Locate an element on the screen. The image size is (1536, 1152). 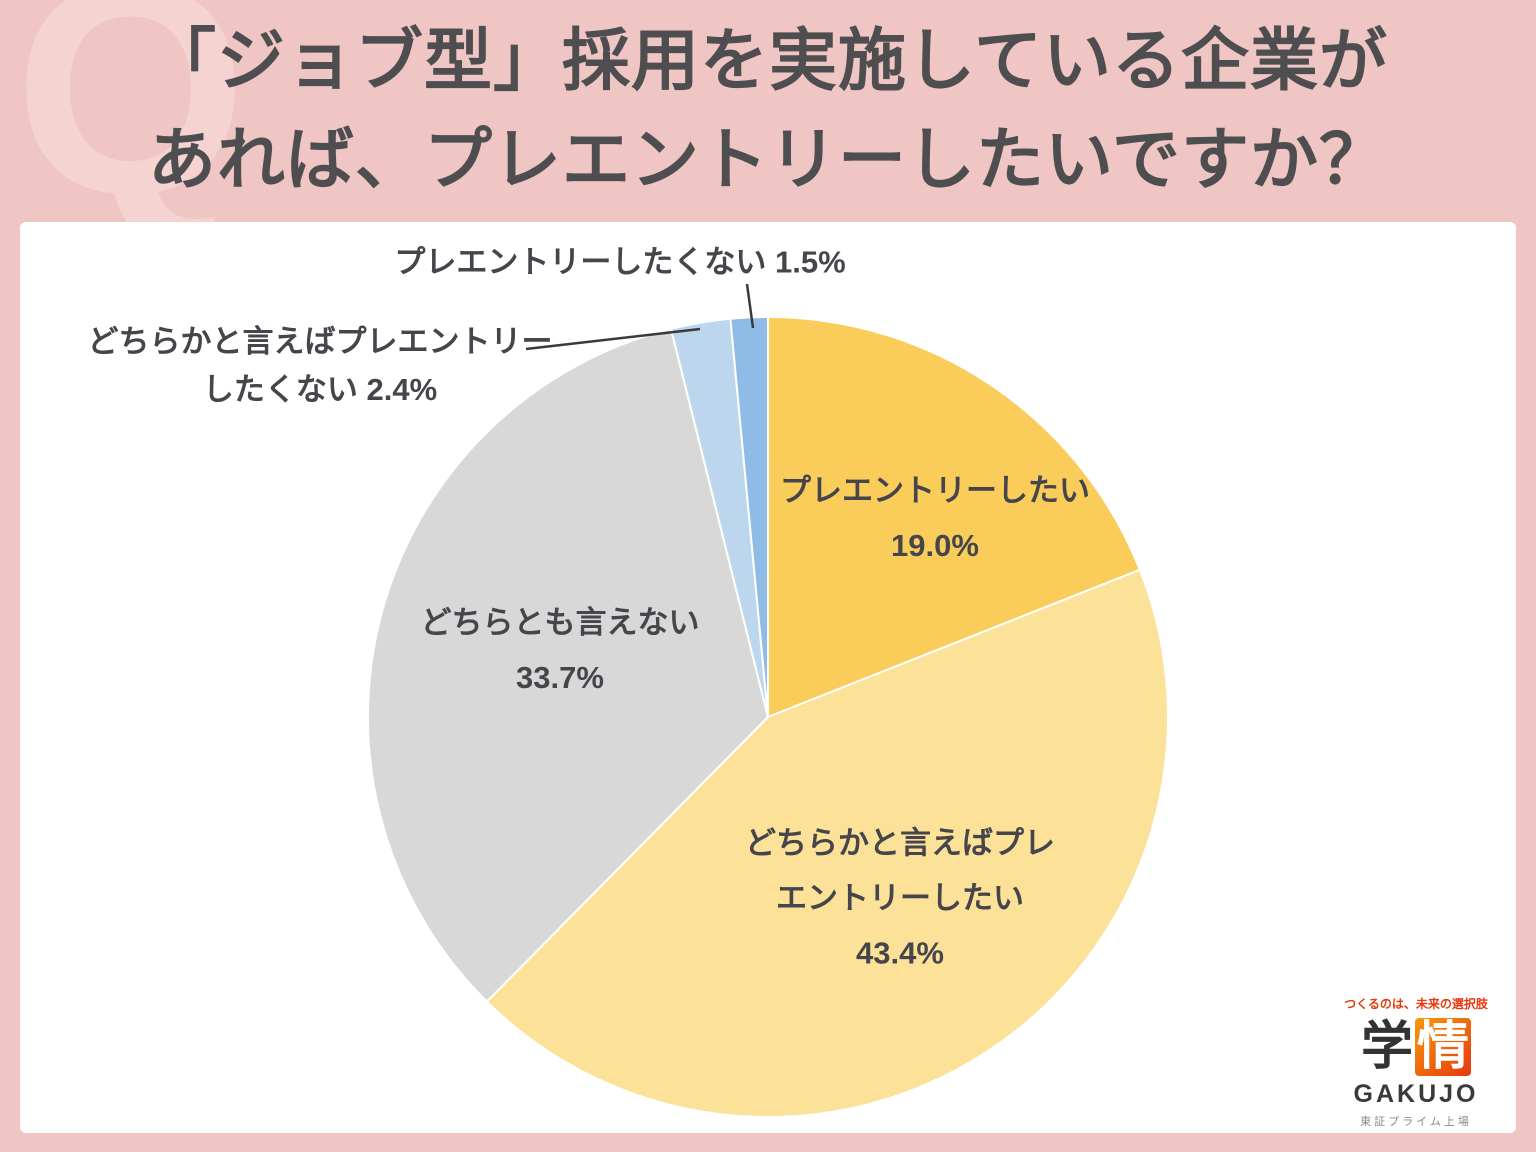
logo-listing: 東証プライム上場 is located at coordinates (1416, 1122).